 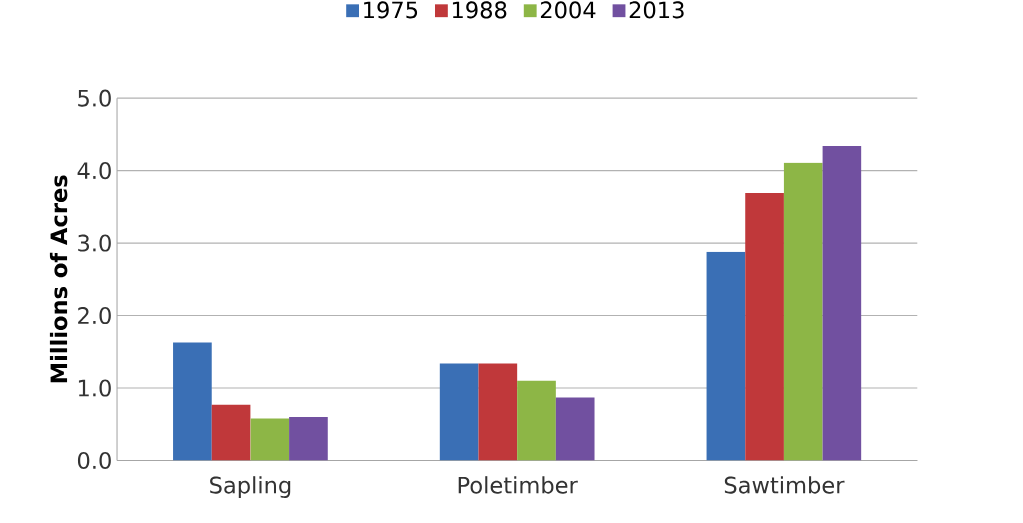 I want to click on legend-label: 1975, so click(x=391, y=10).